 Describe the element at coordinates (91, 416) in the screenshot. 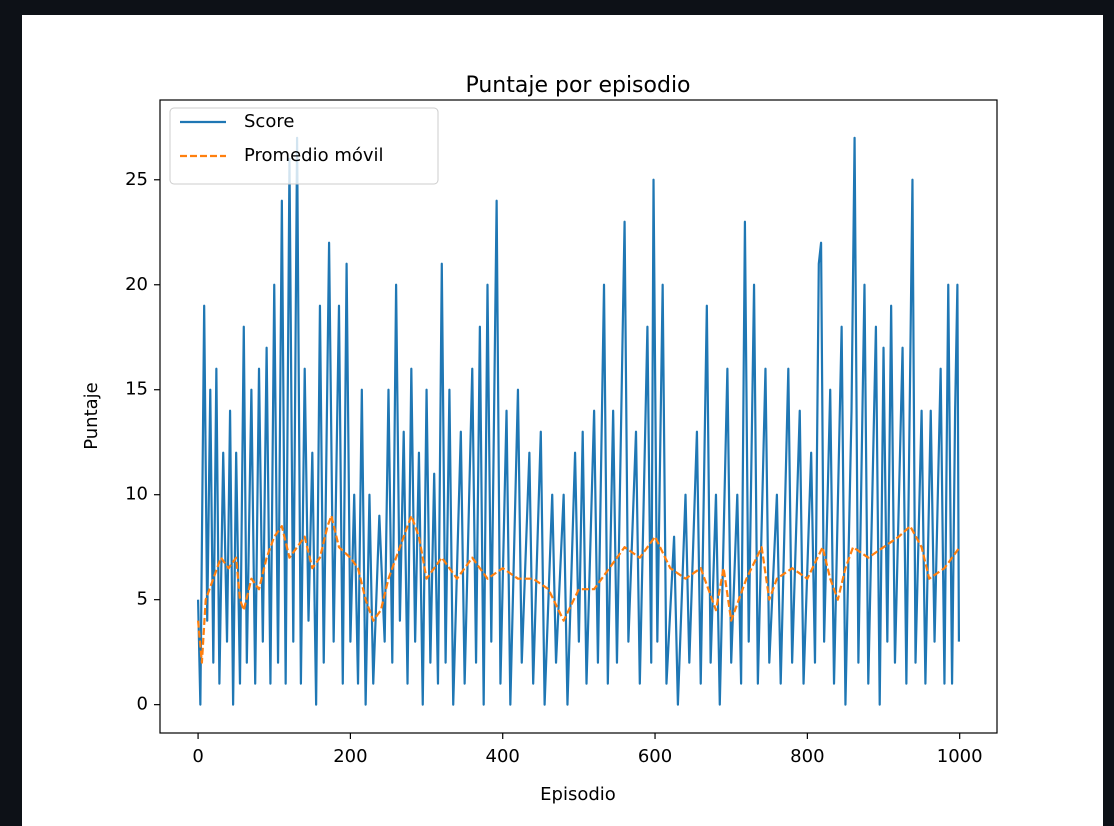

I see `y-axis-label: Puntaje` at that location.